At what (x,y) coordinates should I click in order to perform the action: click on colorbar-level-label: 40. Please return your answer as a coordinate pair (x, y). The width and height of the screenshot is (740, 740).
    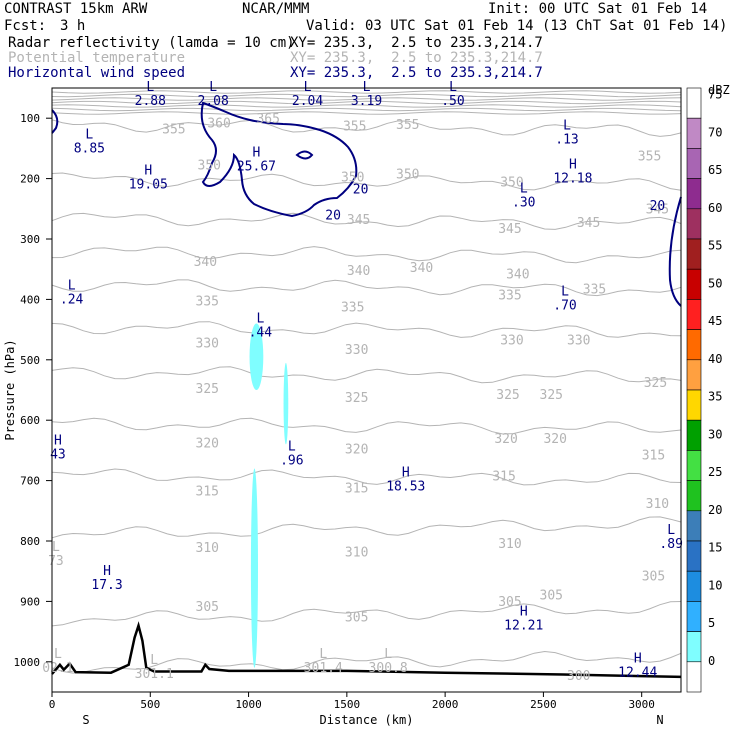
    Looking at the image, I should click on (715, 359).